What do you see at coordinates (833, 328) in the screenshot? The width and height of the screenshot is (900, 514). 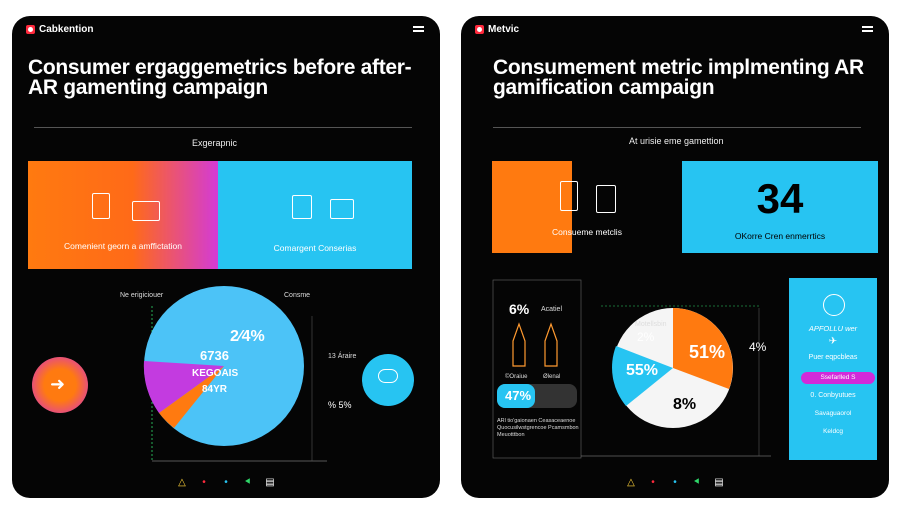 I see `side-title: APFOLLU wer` at bounding box center [833, 328].